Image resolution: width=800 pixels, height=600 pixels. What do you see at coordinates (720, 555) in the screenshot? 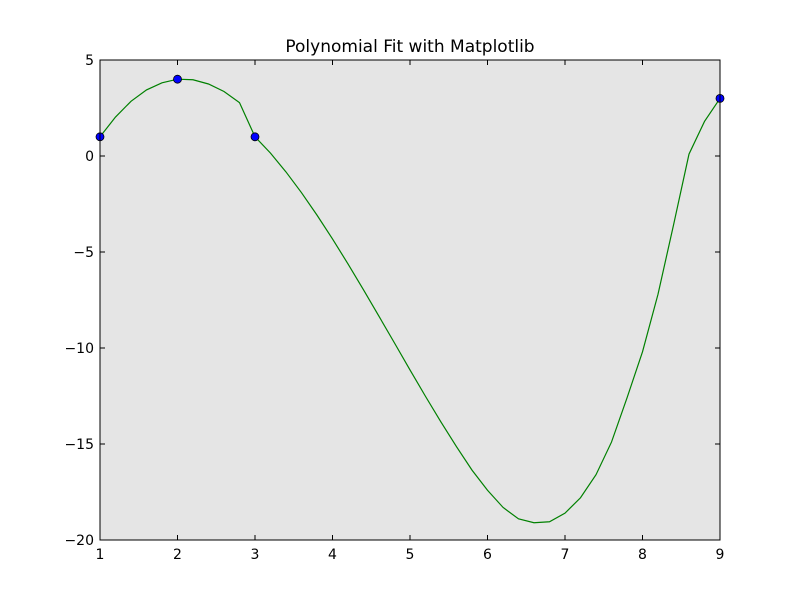
I see `x-tick-label: 9` at bounding box center [720, 555].